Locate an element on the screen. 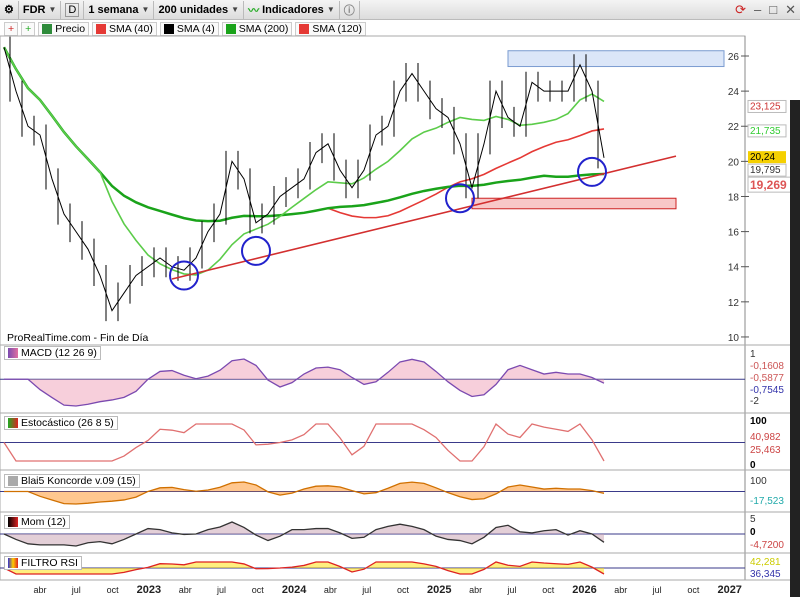 The width and height of the screenshot is (800, 597). period-select: 1 semana ▼ is located at coordinates (119, 9).